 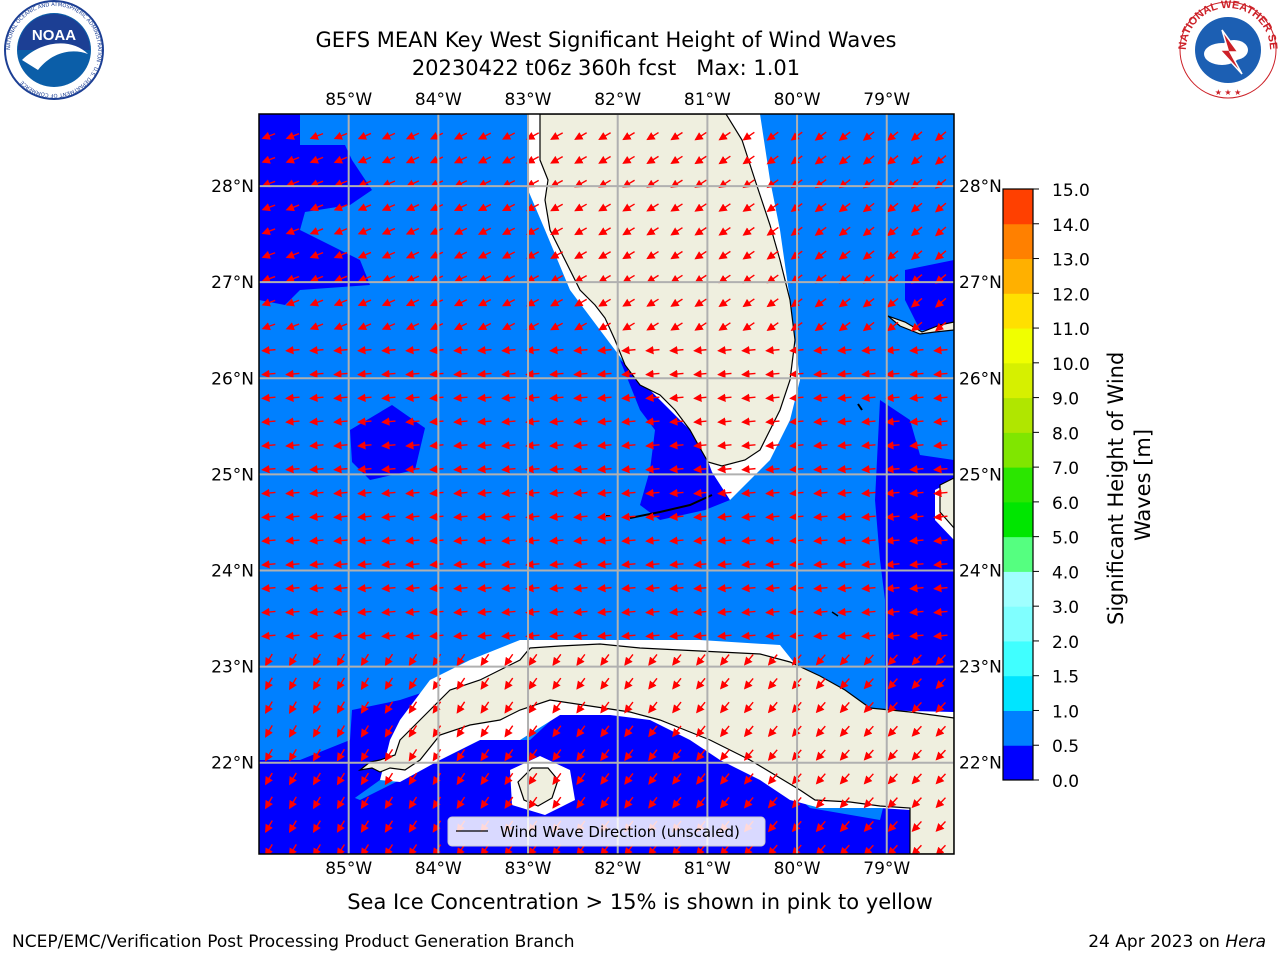 What do you see at coordinates (980, 668) in the screenshot?
I see `lat-tick-label: 23°N` at bounding box center [980, 668].